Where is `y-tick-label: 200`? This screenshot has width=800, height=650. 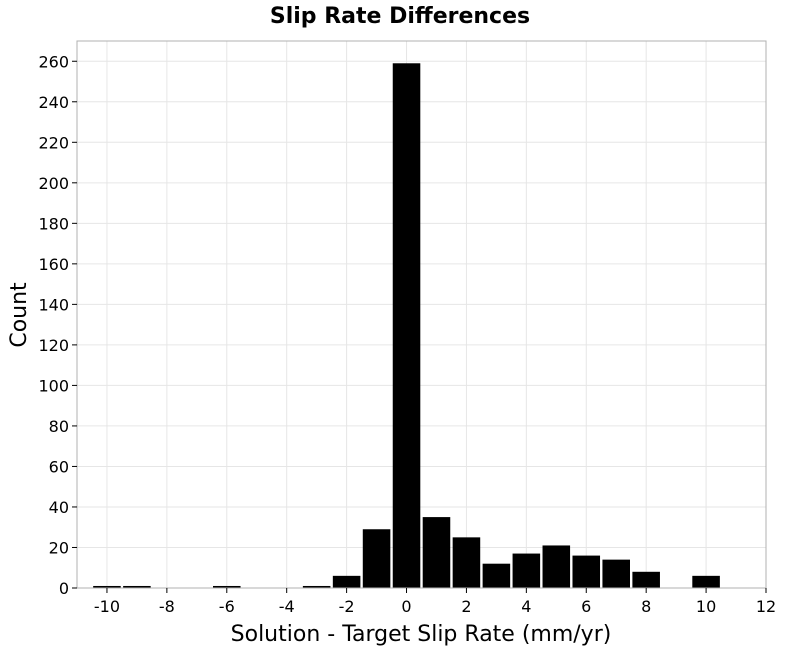
y-tick-label: 200 is located at coordinates (53, 183).